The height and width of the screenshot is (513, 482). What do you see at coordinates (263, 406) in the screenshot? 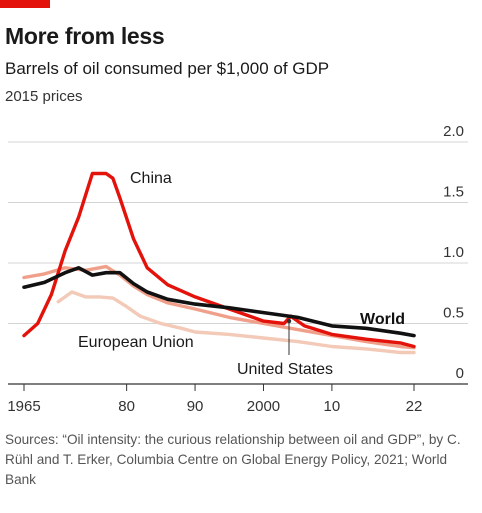
I see `x-tick-label: 2000` at bounding box center [263, 406].